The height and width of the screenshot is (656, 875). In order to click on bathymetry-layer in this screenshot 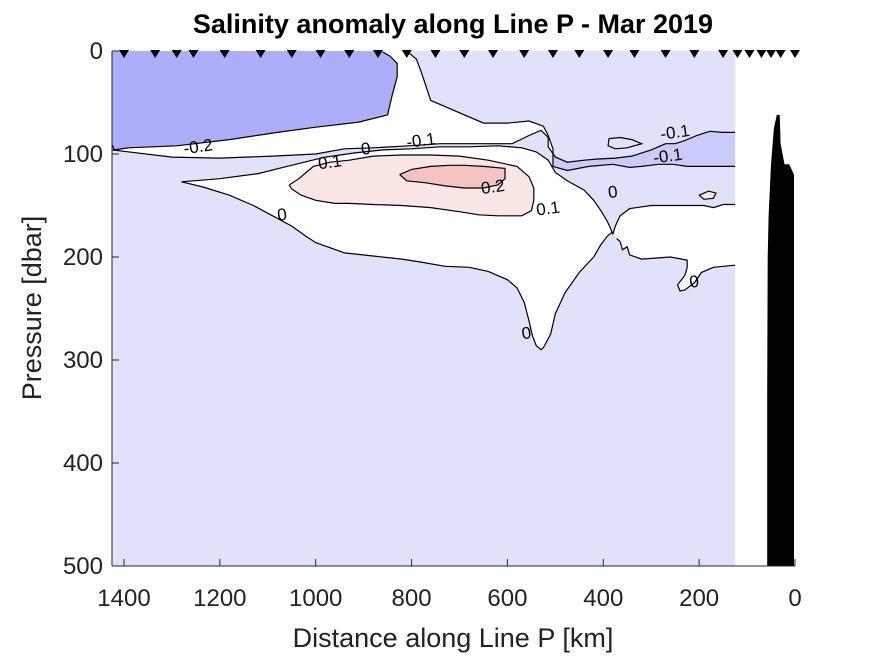, I will do `click(780, 340)`.